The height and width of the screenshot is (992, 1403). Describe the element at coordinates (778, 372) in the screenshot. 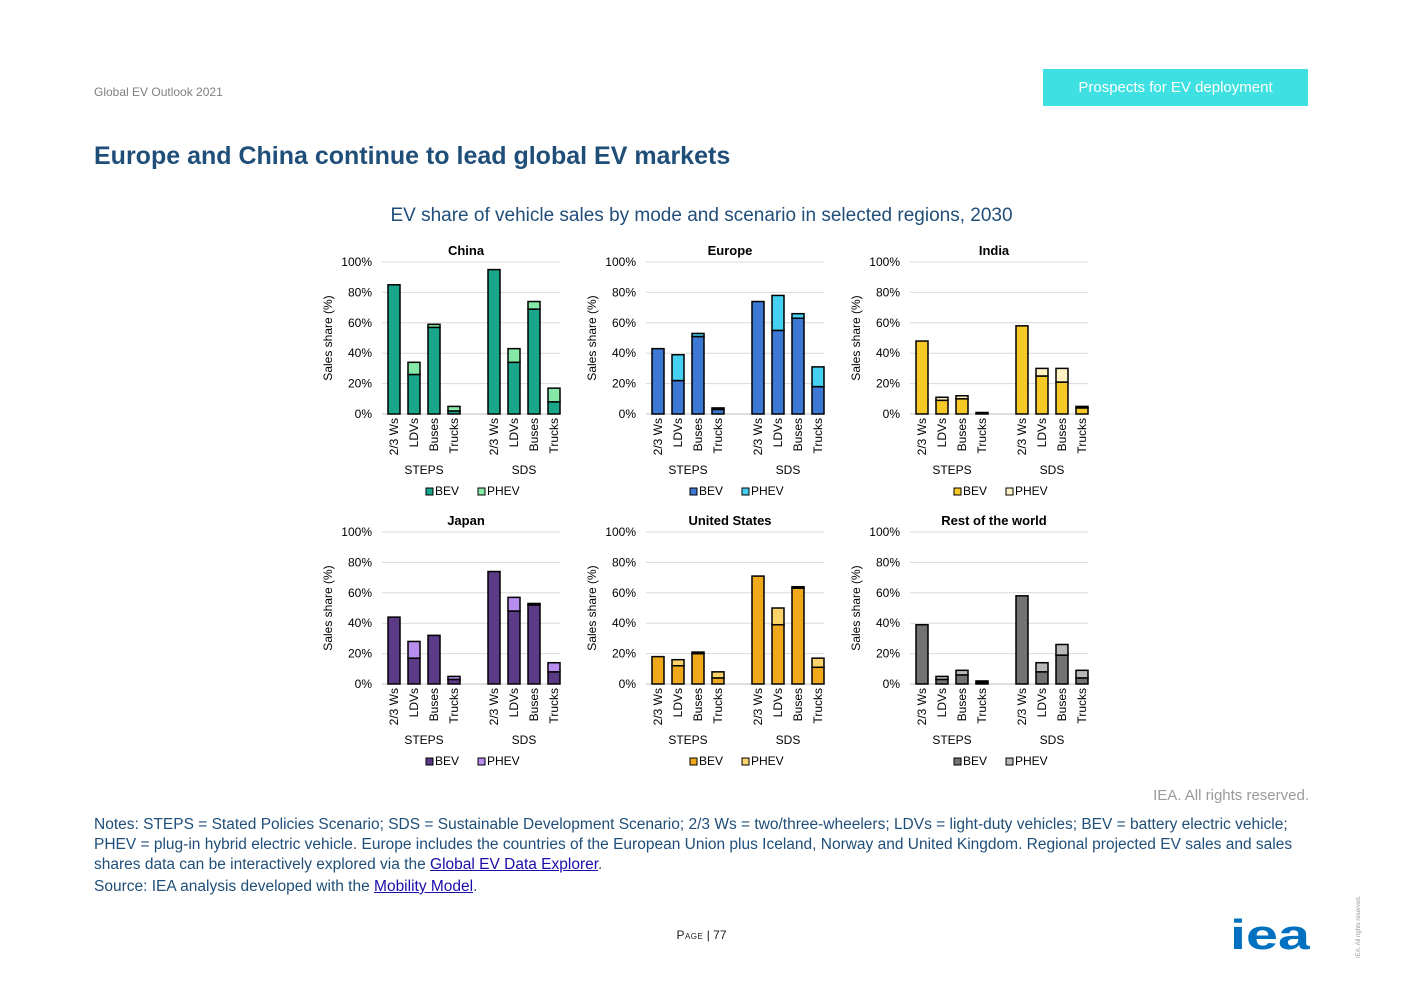

I see `bar-bev-sds-ldvs` at that location.